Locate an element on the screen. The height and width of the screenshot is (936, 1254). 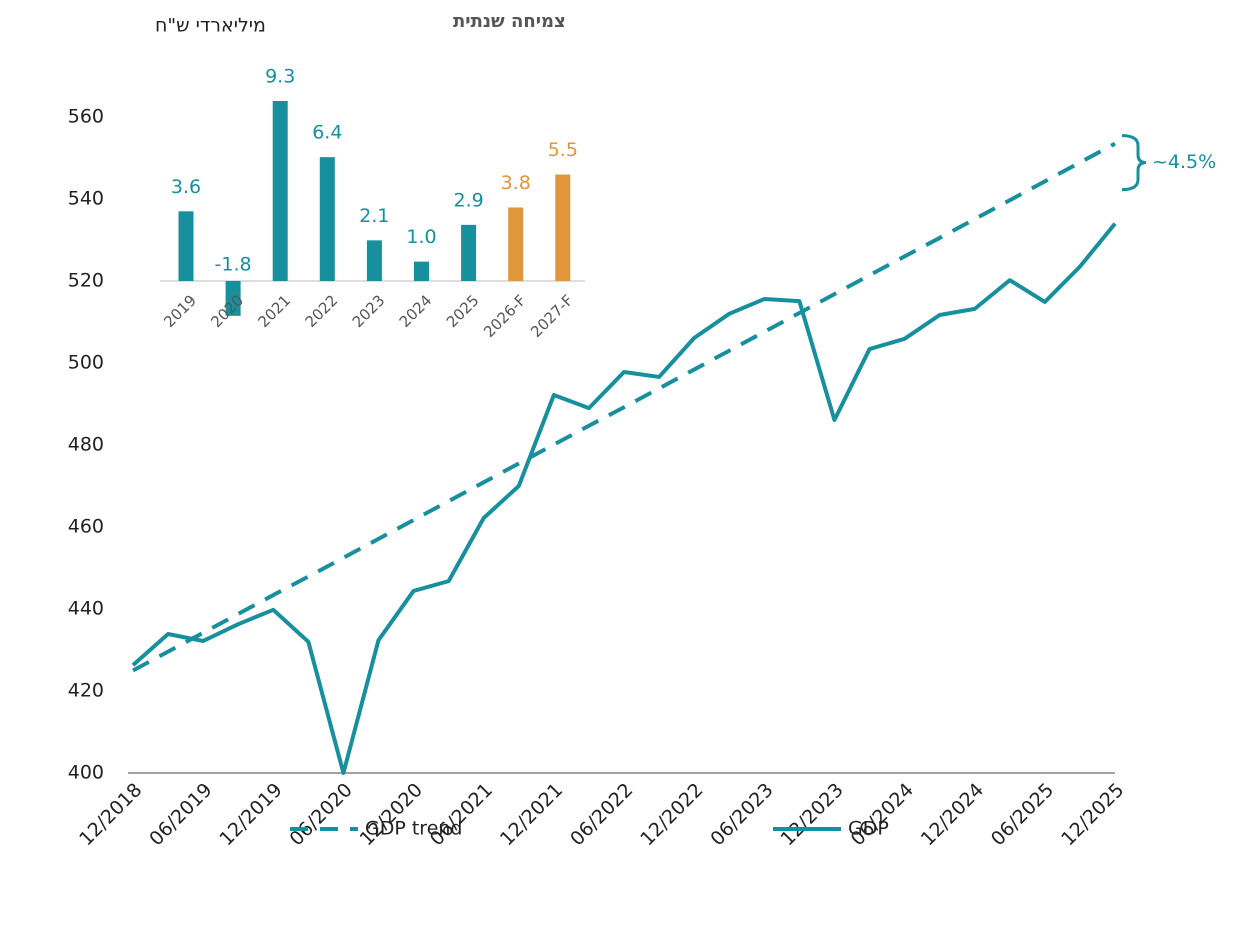
x-tick-label: 12/2022 is located at coordinates (671, 814).